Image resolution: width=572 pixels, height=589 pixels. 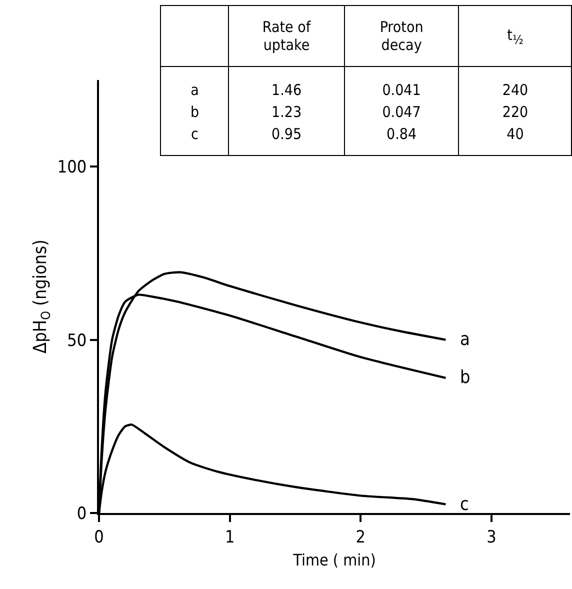 What do you see at coordinates (465, 377) in the screenshot?
I see `series-label: b` at bounding box center [465, 377].